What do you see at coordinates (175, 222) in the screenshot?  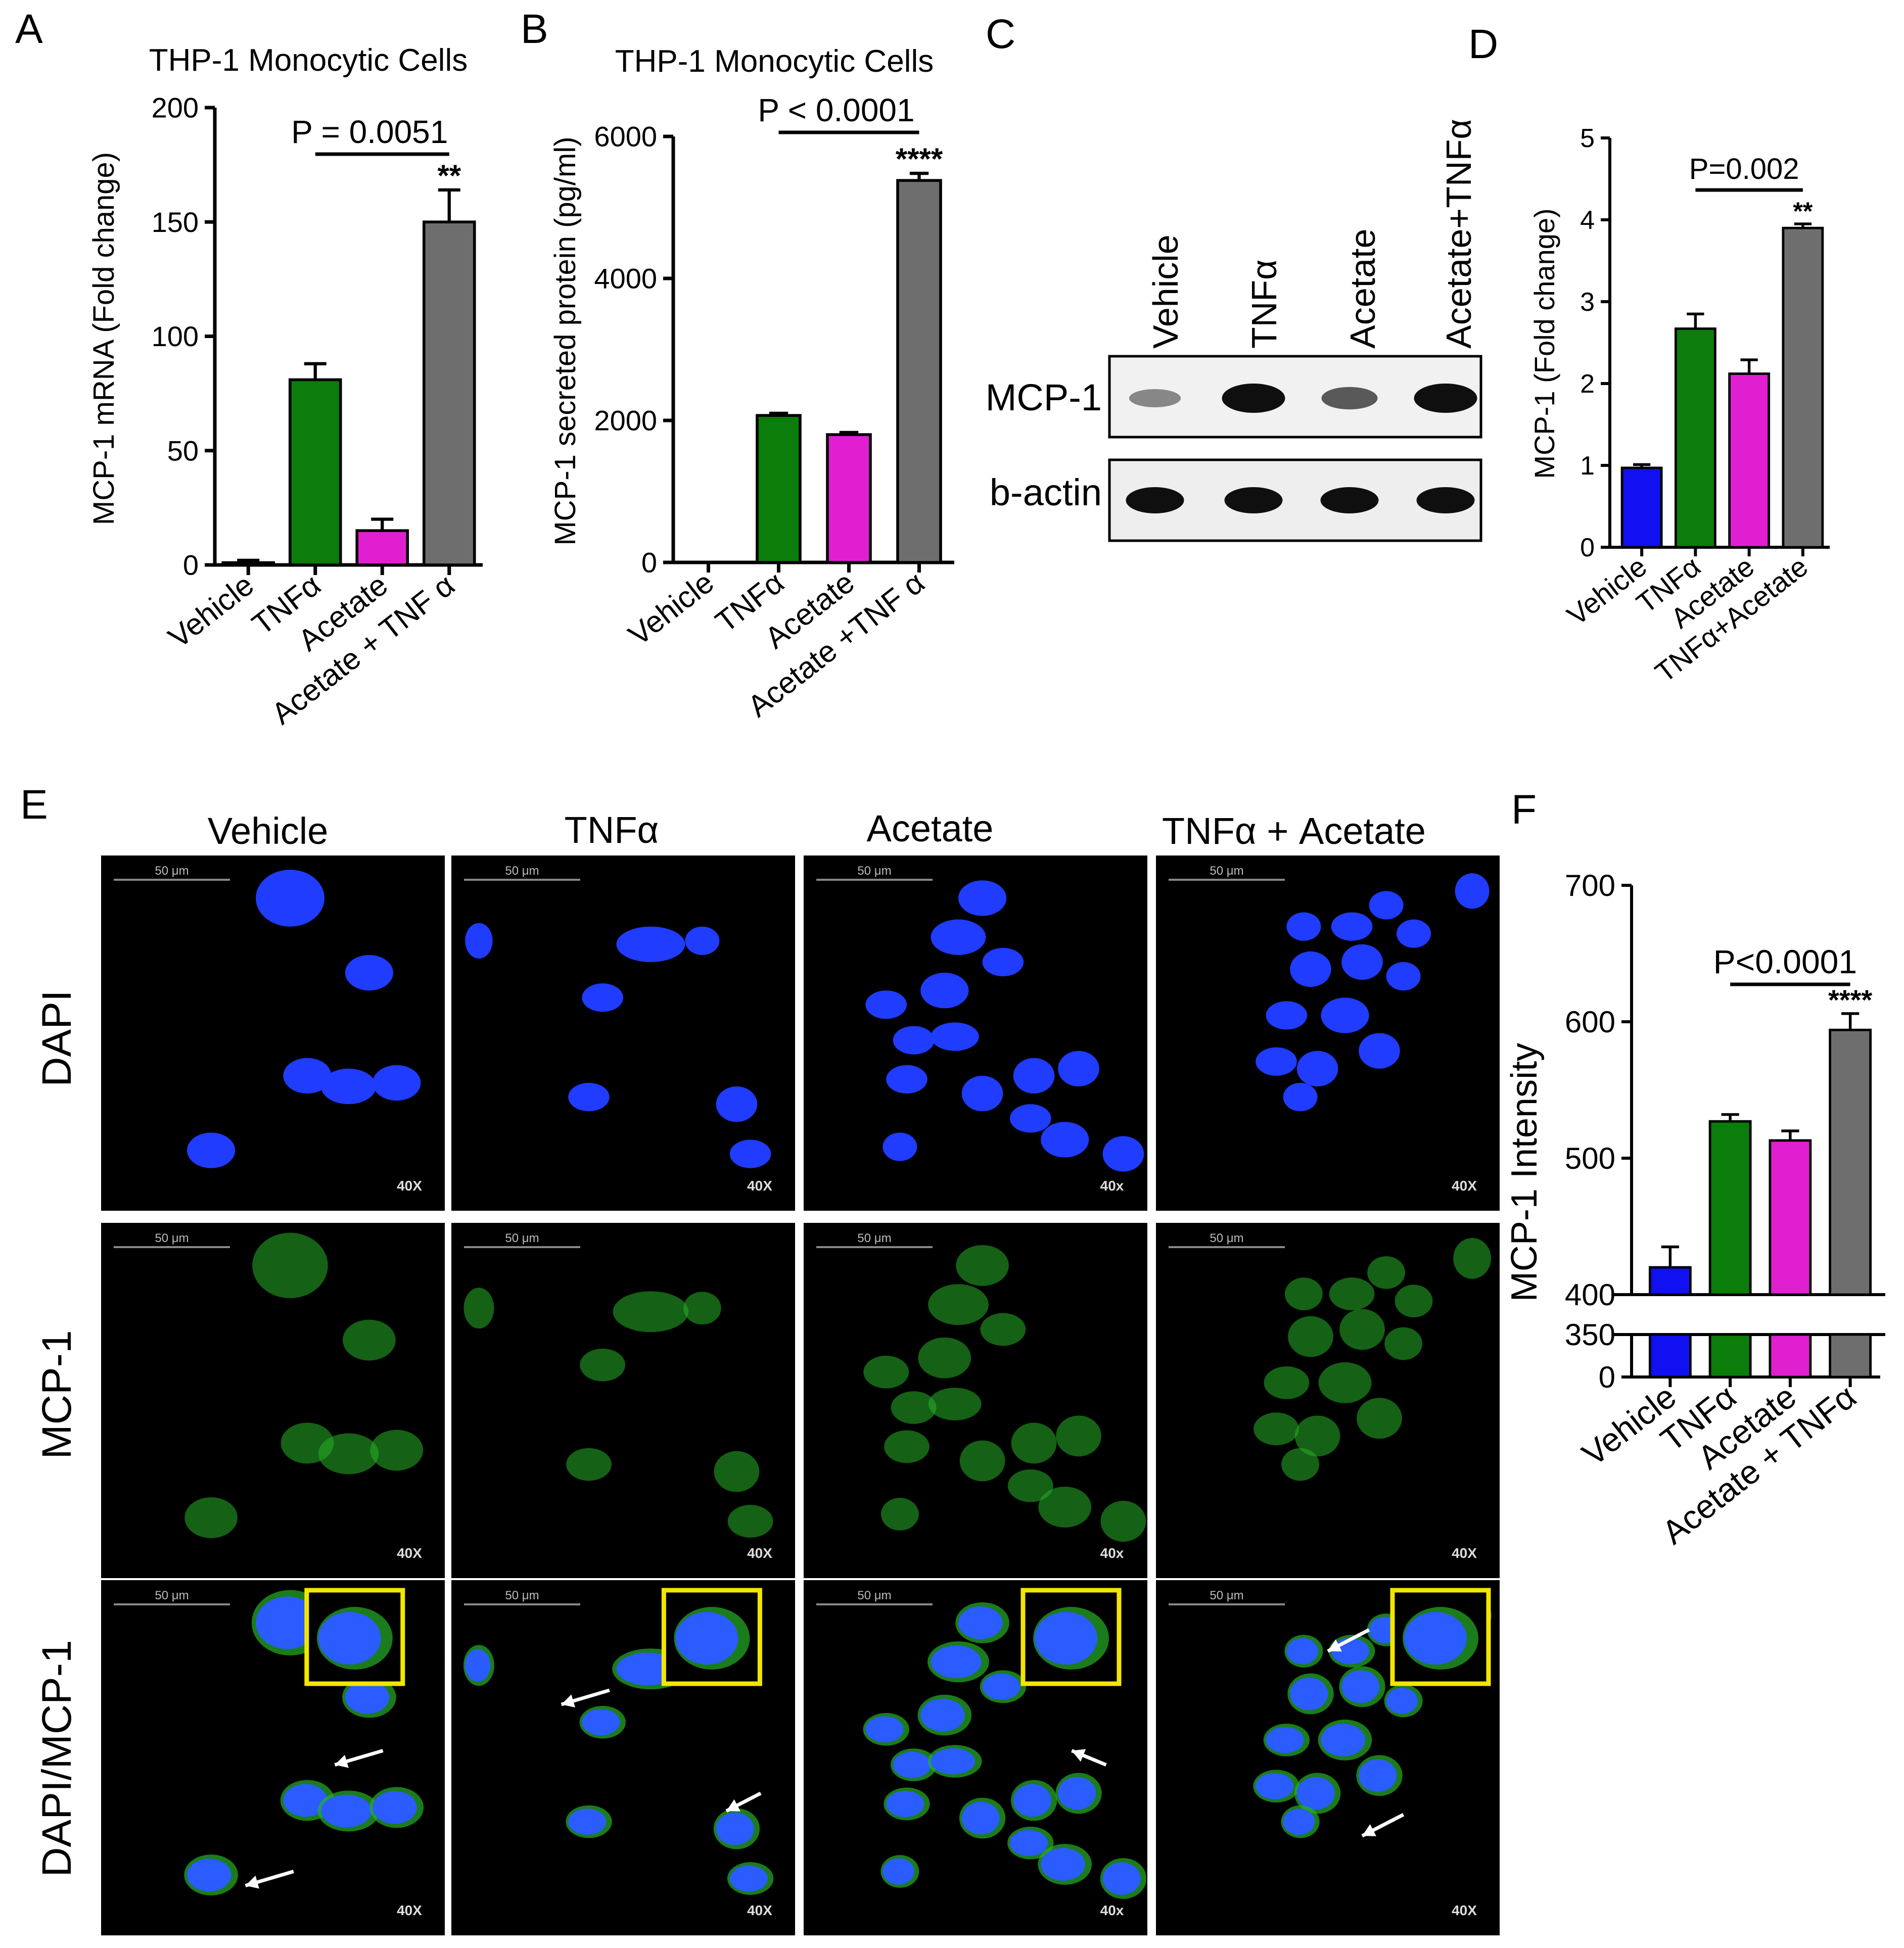 I see `chart-a-ytick-label: 150` at bounding box center [175, 222].